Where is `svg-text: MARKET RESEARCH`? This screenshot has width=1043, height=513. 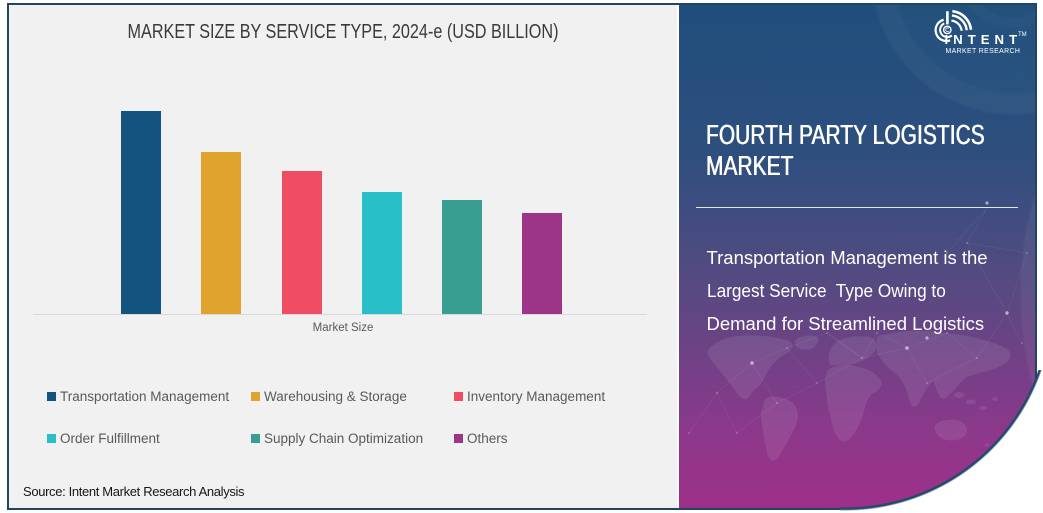
svg-text: MARKET RESEARCH is located at coordinates (983, 51).